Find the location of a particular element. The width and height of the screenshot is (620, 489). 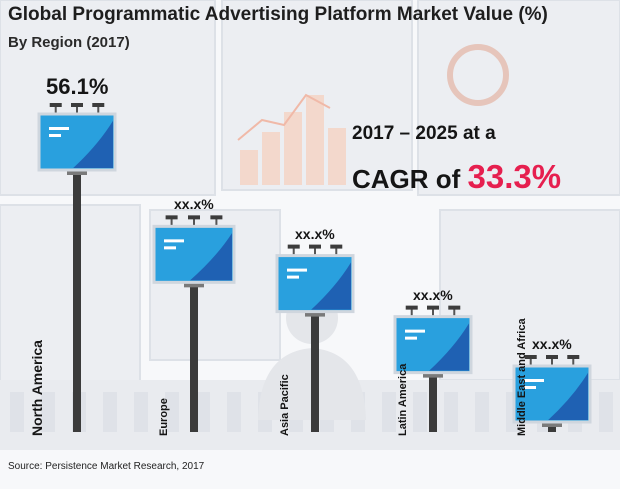

chart-subtitle: By Region (2017) is located at coordinates (69, 42).